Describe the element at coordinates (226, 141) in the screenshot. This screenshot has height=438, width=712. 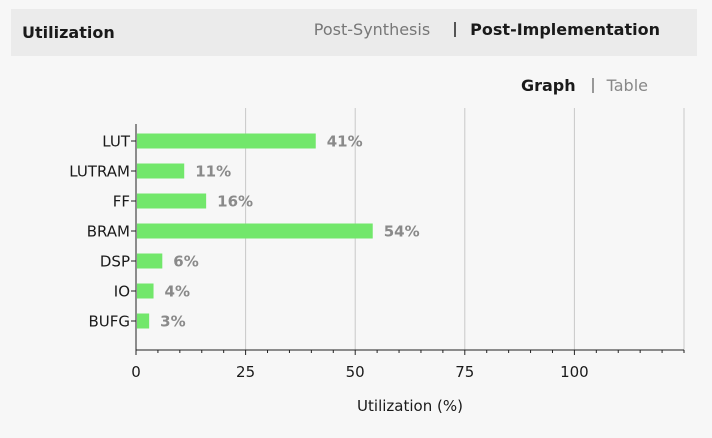
I see `bar-lut` at that location.